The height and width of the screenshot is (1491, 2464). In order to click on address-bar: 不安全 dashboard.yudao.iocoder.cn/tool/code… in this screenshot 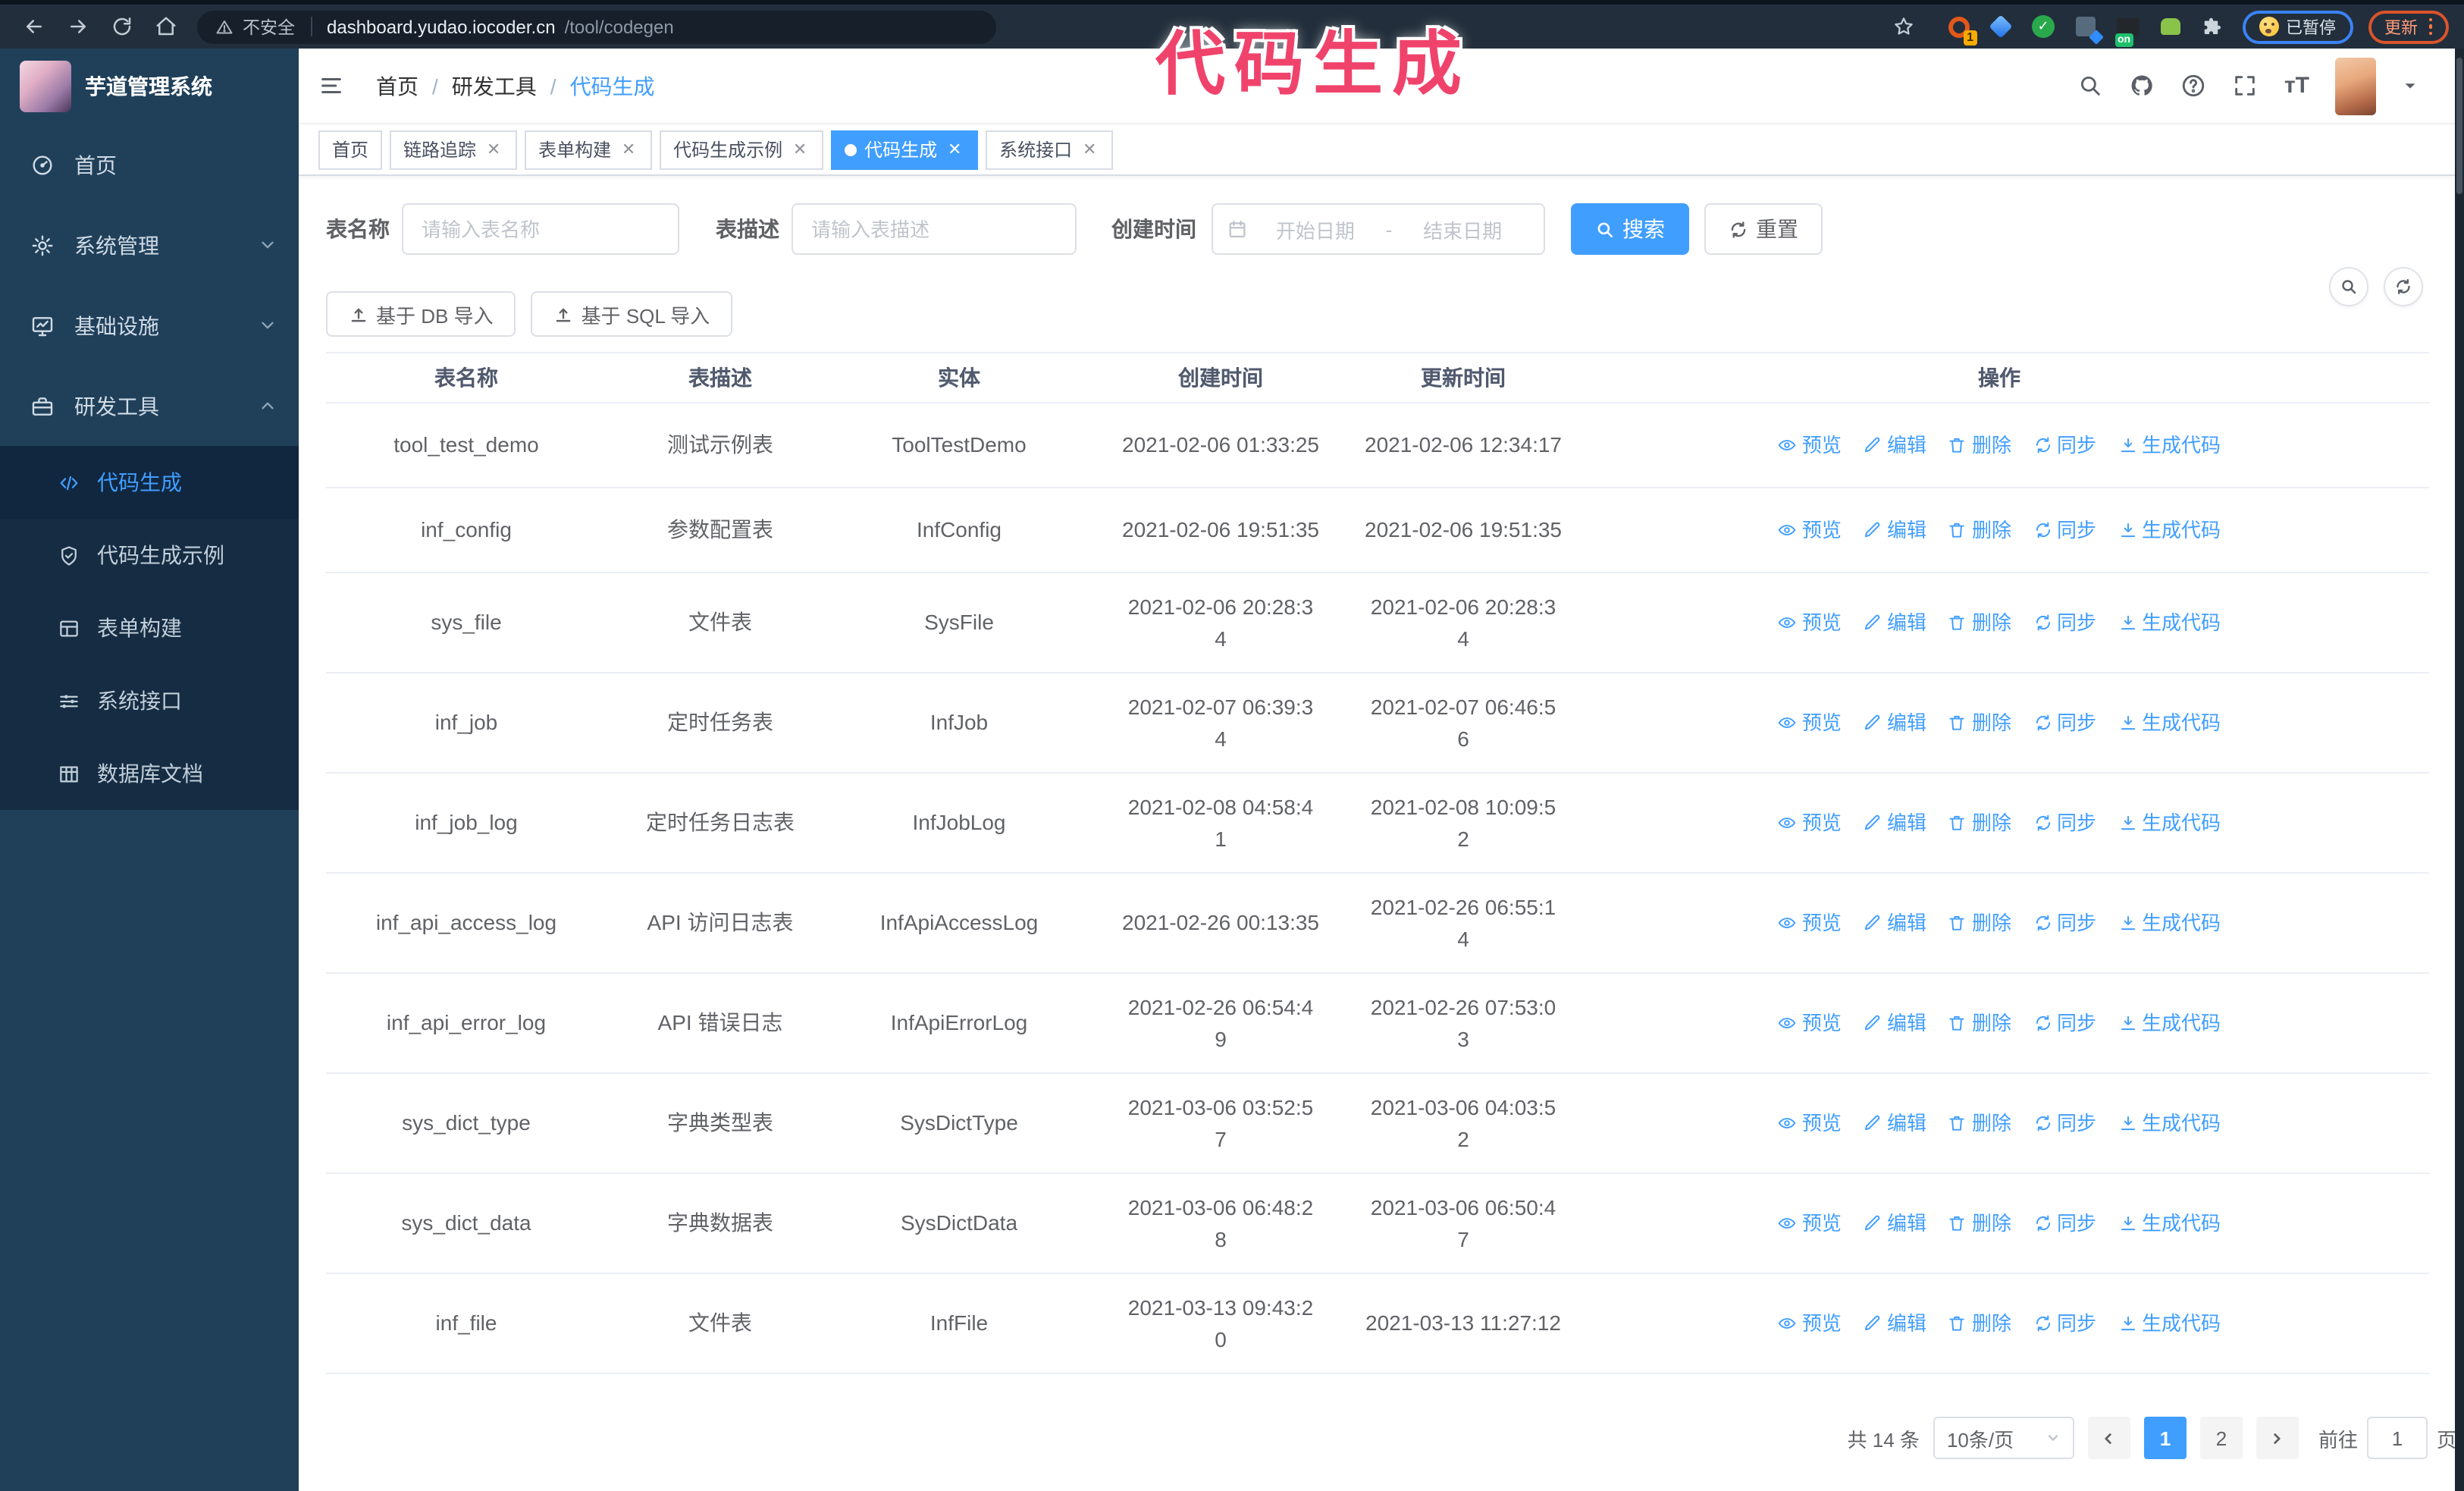, I will do `click(596, 26)`.